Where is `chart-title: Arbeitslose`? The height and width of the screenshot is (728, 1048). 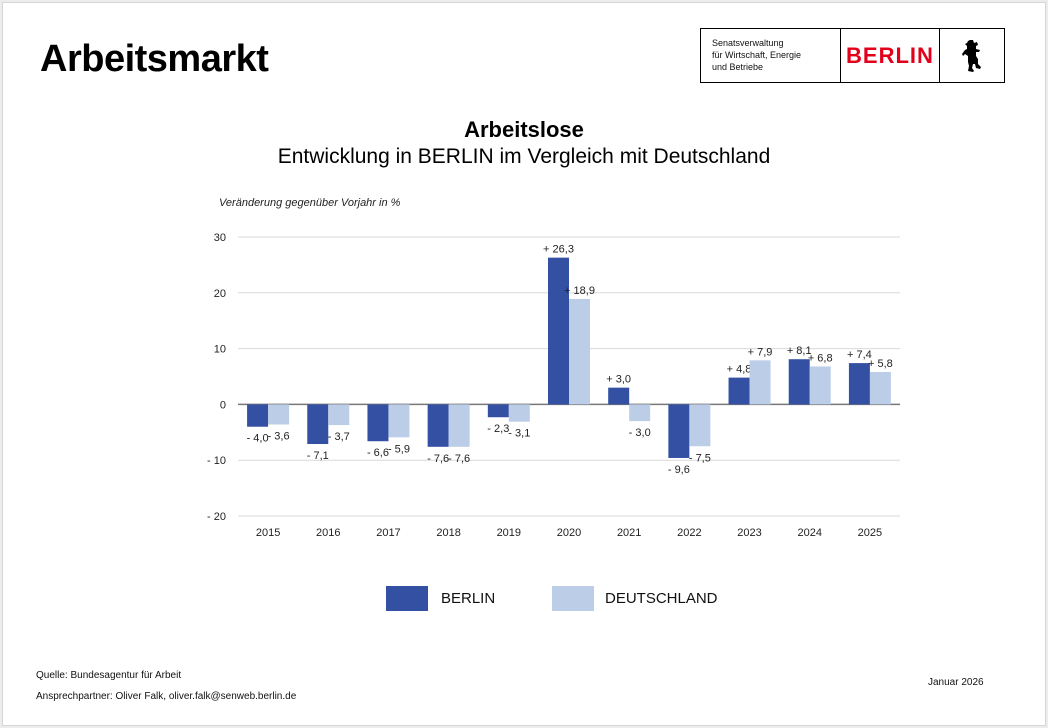
chart-title: Arbeitslose is located at coordinates (524, 129).